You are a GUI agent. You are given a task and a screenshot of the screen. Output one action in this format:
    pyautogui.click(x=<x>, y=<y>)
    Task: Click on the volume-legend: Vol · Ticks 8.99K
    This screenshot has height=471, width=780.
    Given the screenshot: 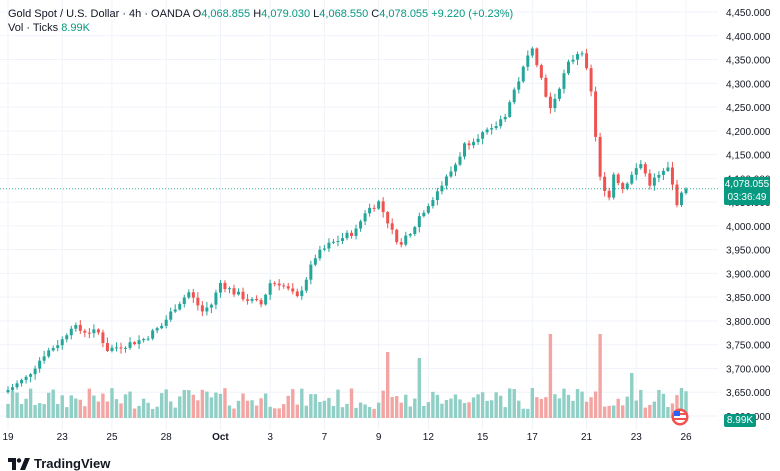 What is the action you would take?
    pyautogui.click(x=49, y=28)
    